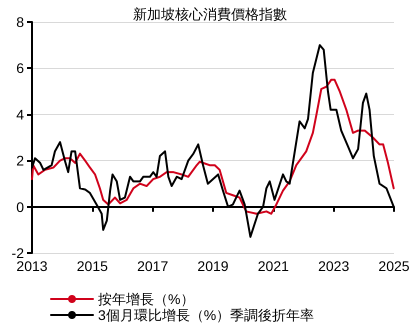  Describe the element at coordinates (32, 266) in the screenshot. I see `x-tick-label: 2013` at that location.